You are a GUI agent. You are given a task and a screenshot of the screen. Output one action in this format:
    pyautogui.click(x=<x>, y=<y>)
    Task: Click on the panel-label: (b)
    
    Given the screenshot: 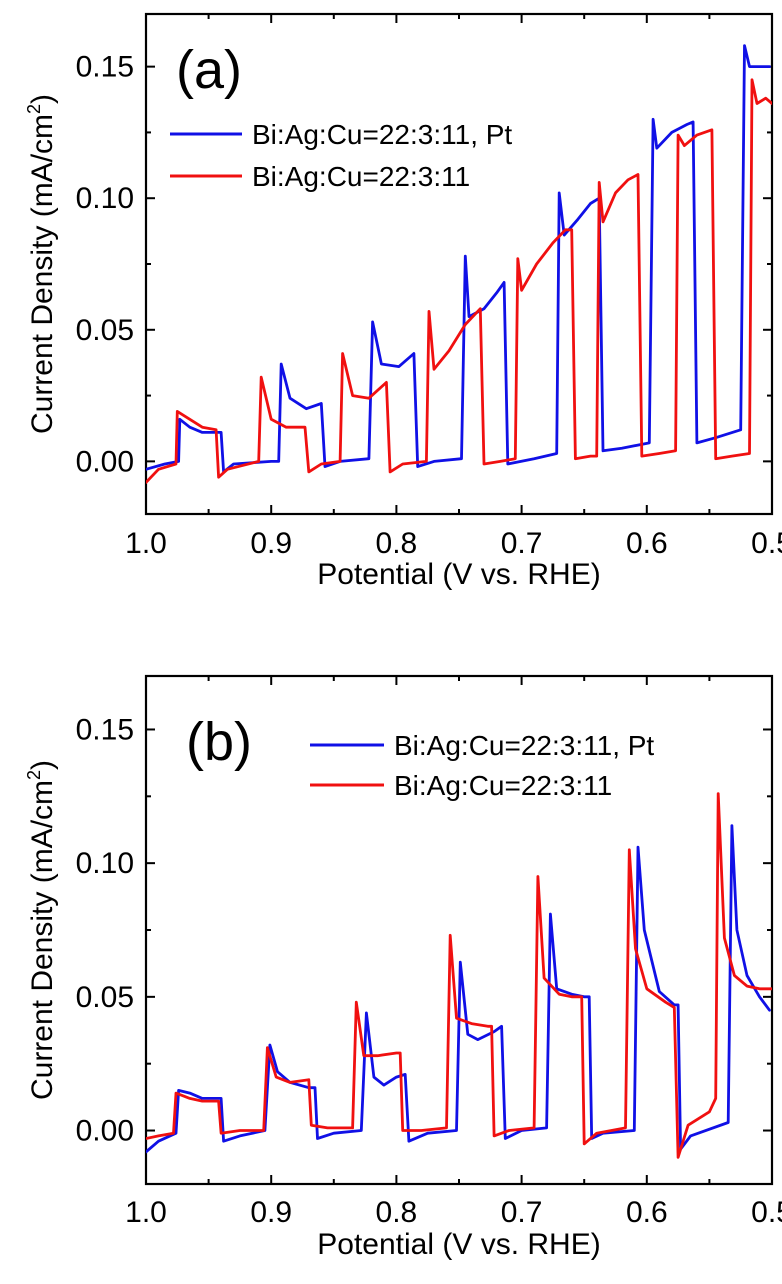 What is the action you would take?
    pyautogui.click(x=219, y=742)
    